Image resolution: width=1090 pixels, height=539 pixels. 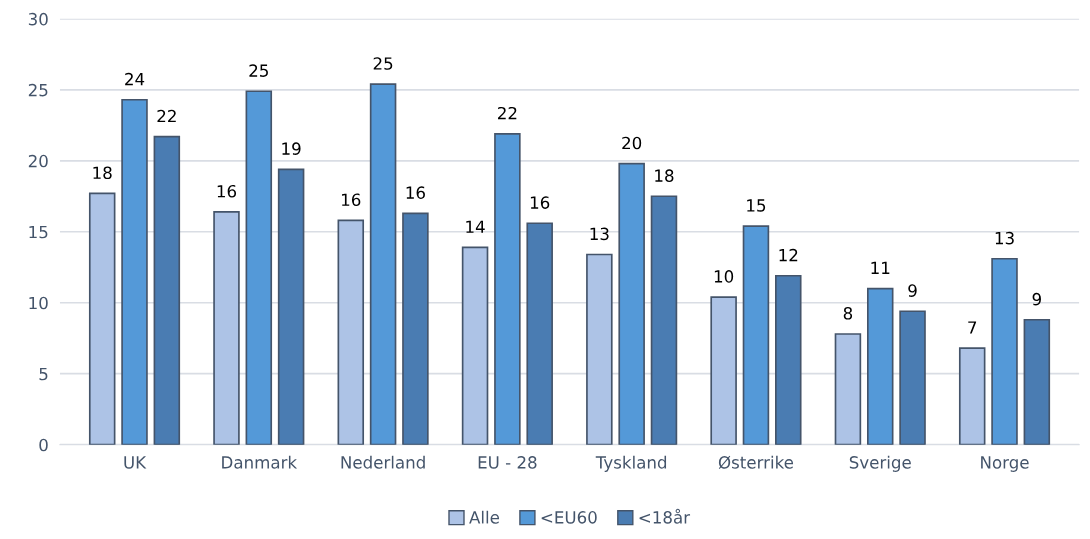 What do you see at coordinates (260, 462) in the screenshot?
I see `x-tick-label: Danmark` at bounding box center [260, 462].